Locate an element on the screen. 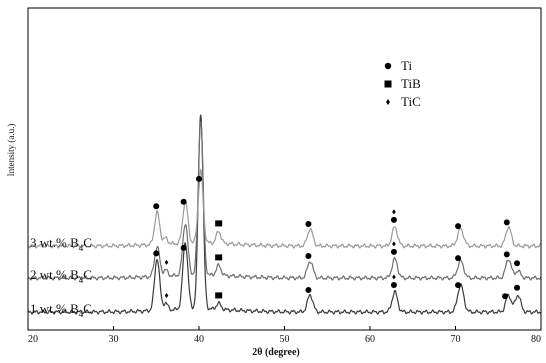  legend-label-tib: TiB is located at coordinates (411, 83).